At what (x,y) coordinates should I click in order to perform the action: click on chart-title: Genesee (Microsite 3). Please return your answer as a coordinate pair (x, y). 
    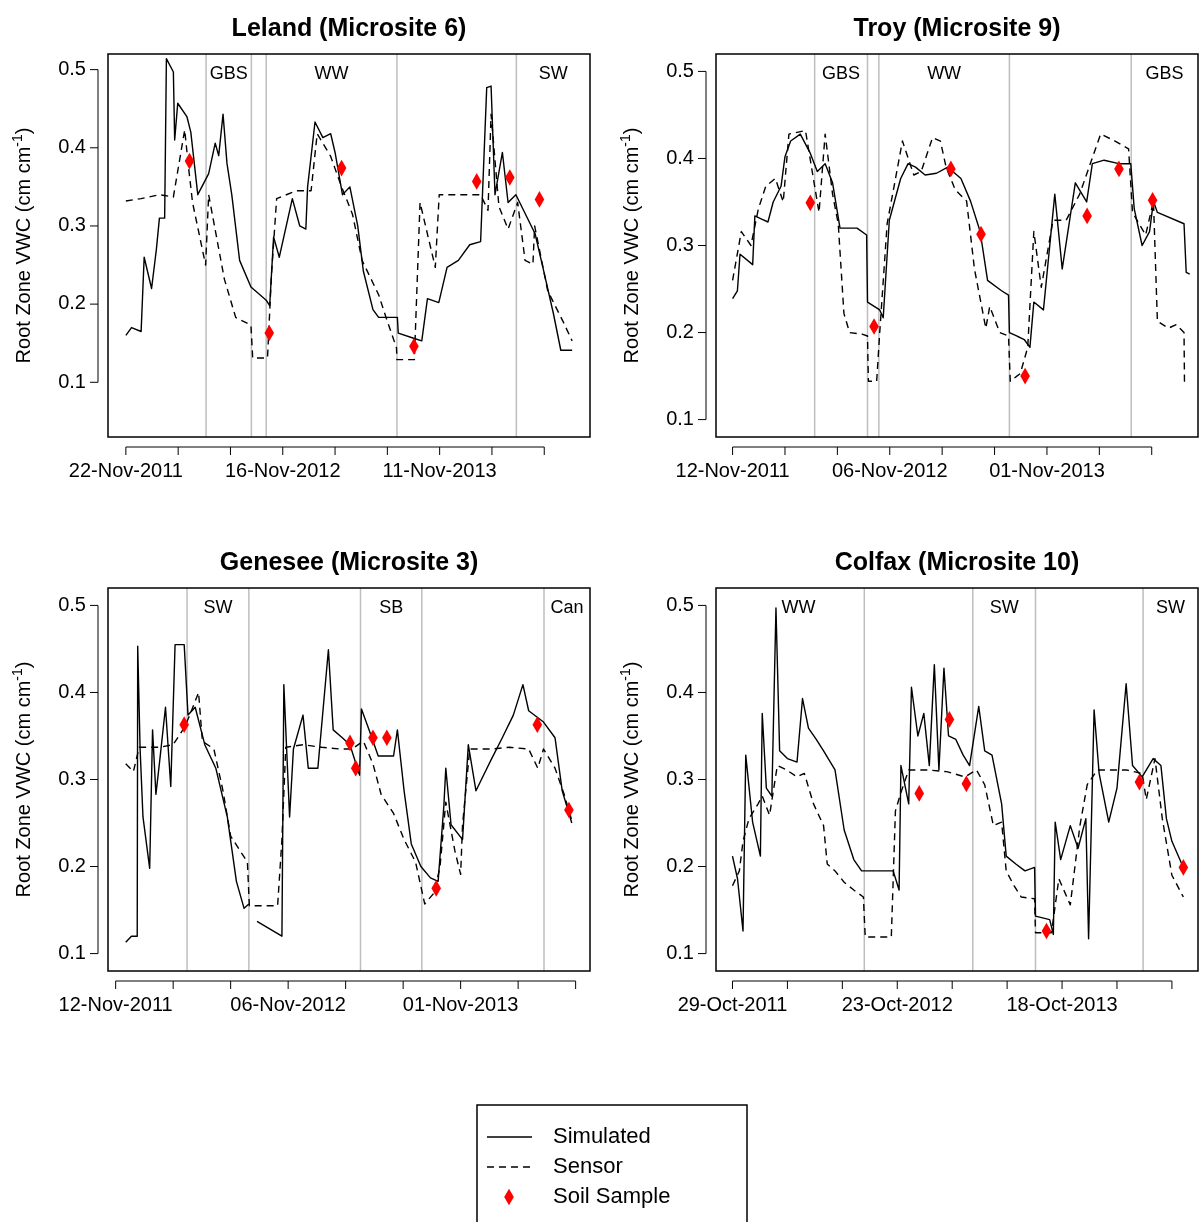
    Looking at the image, I should click on (349, 561).